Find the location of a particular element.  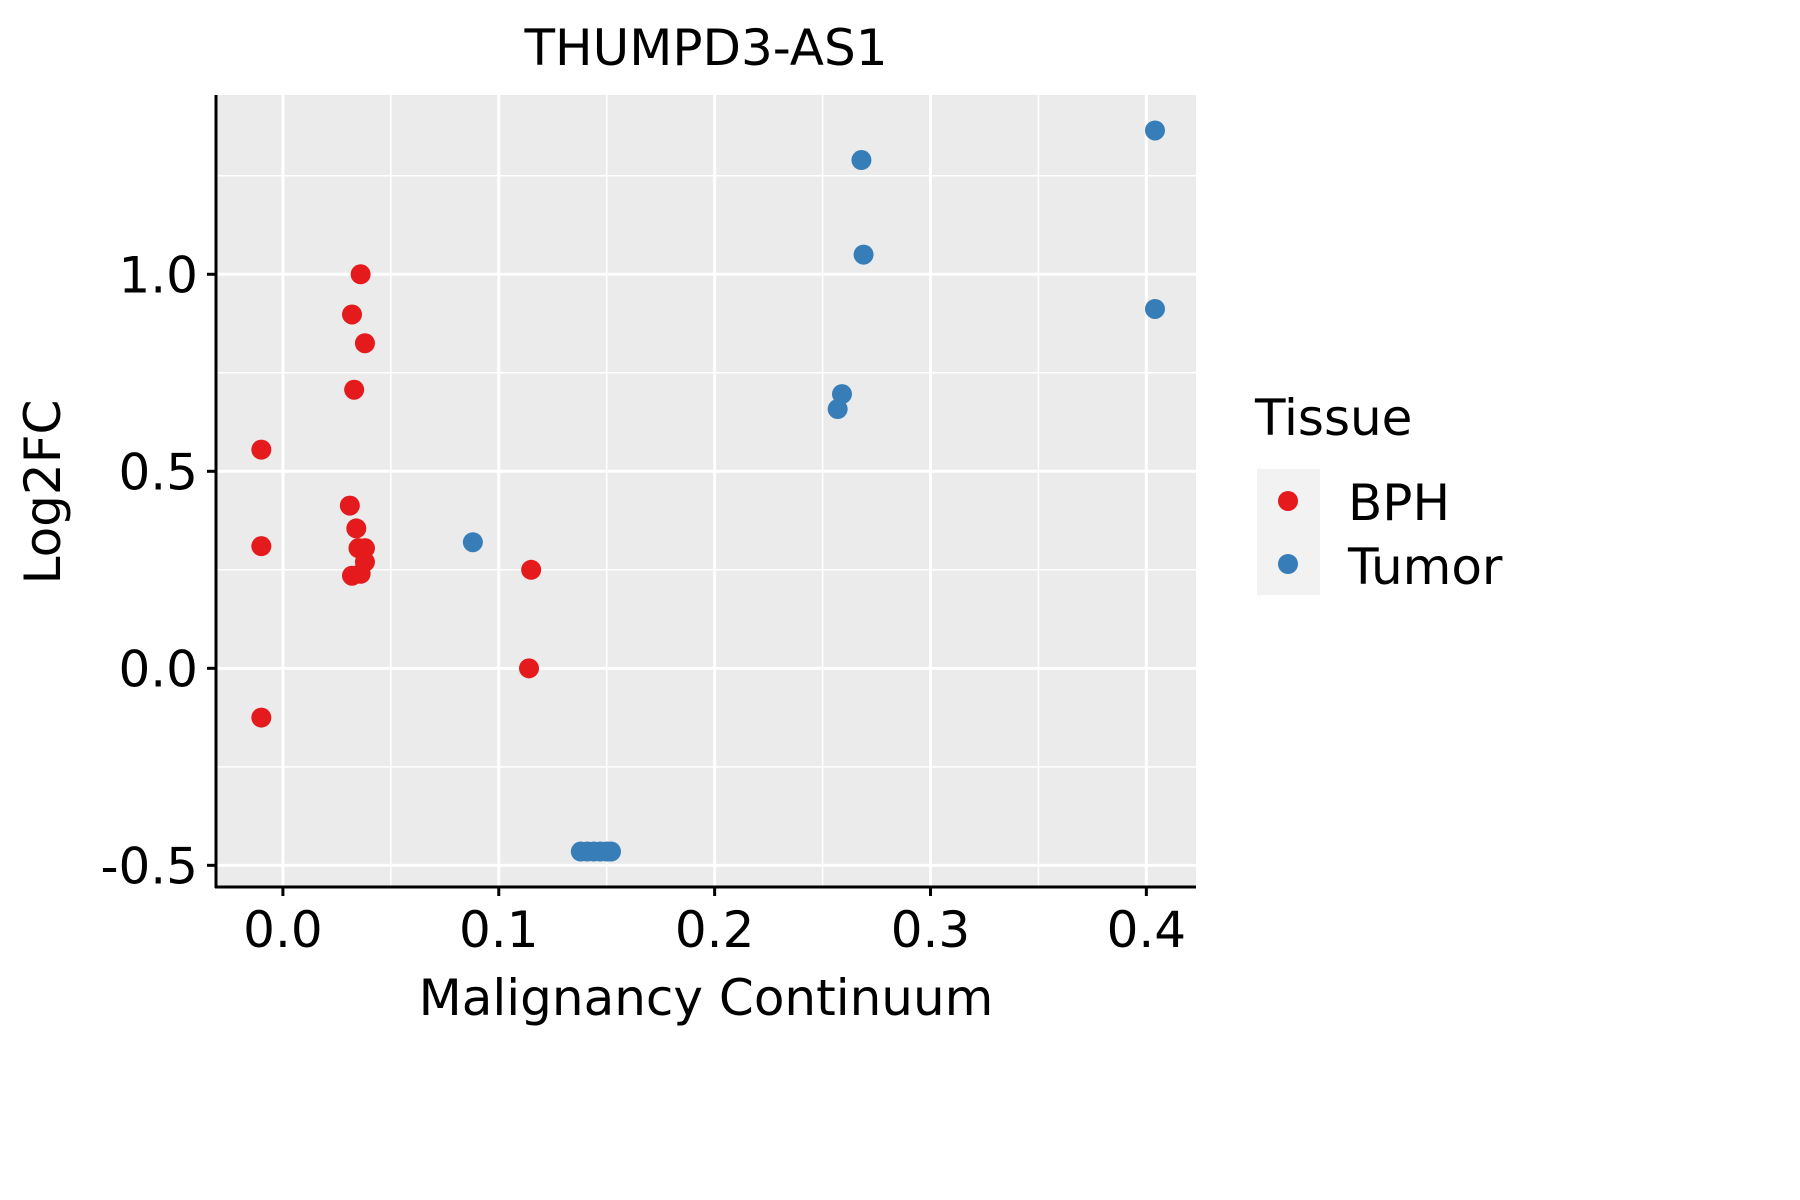

x-tick-label: 0.2 is located at coordinates (715, 930).